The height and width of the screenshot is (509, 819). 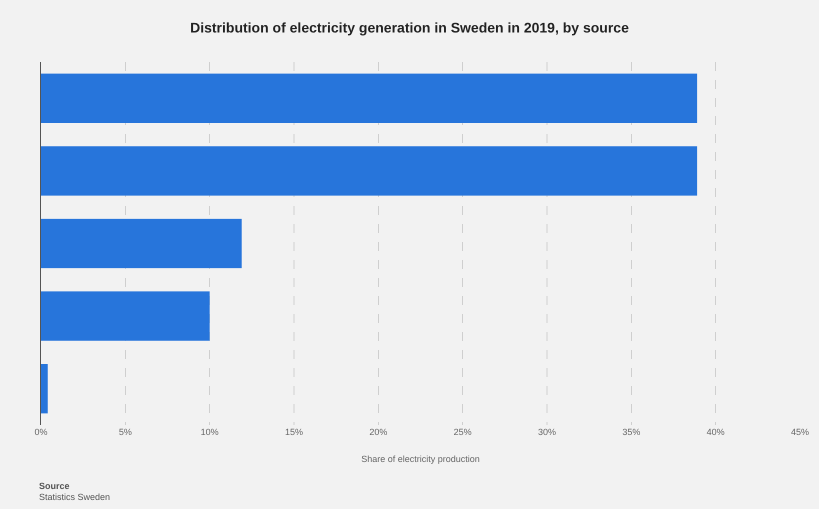 I want to click on x-tick-label: 25%, so click(x=463, y=432).